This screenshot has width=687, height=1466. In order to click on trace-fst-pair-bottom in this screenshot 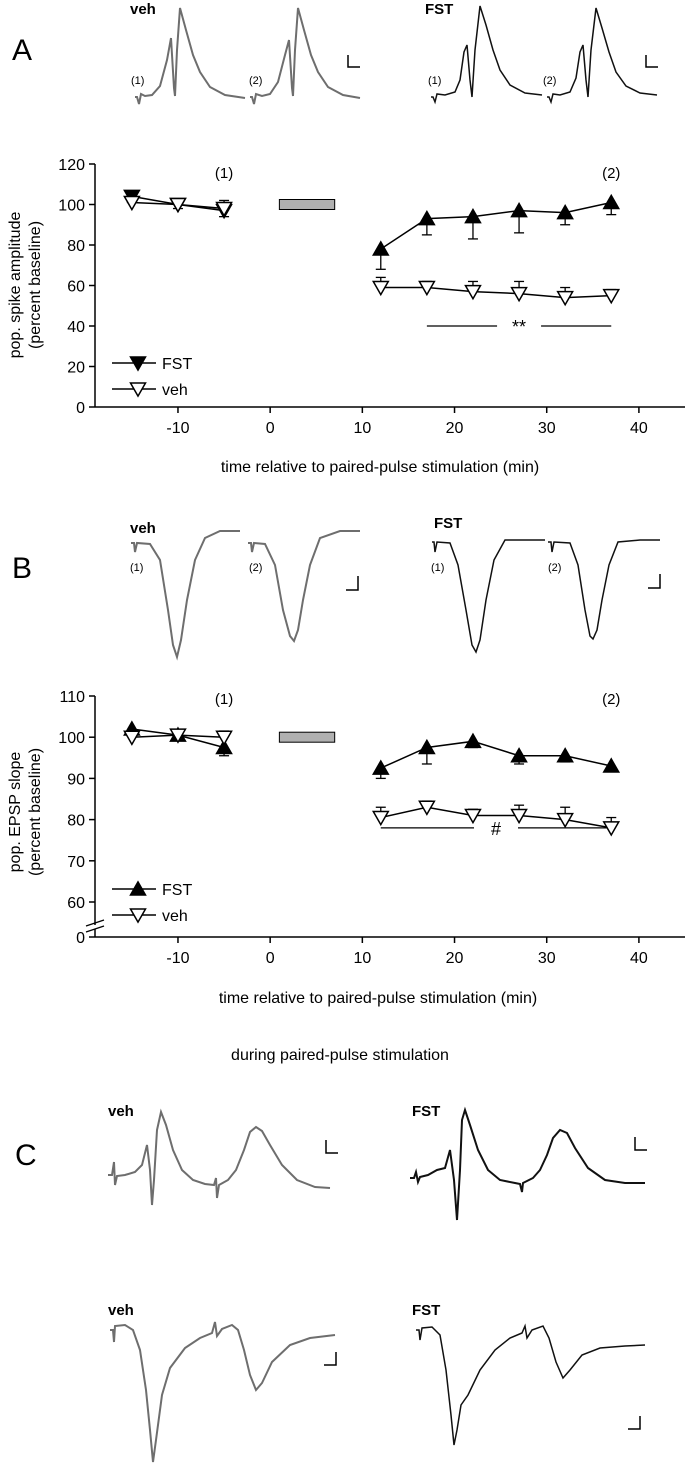, I will do `click(531, 1384)`.